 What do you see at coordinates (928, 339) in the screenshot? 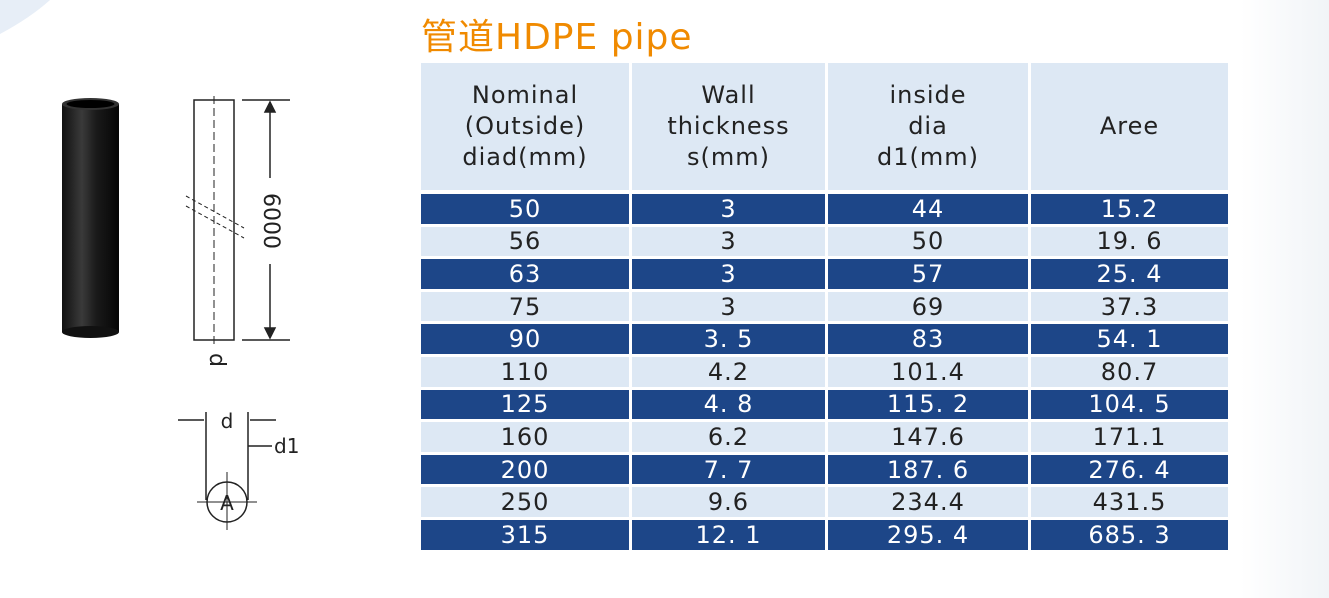
I see `table-cell: 83` at bounding box center [928, 339].